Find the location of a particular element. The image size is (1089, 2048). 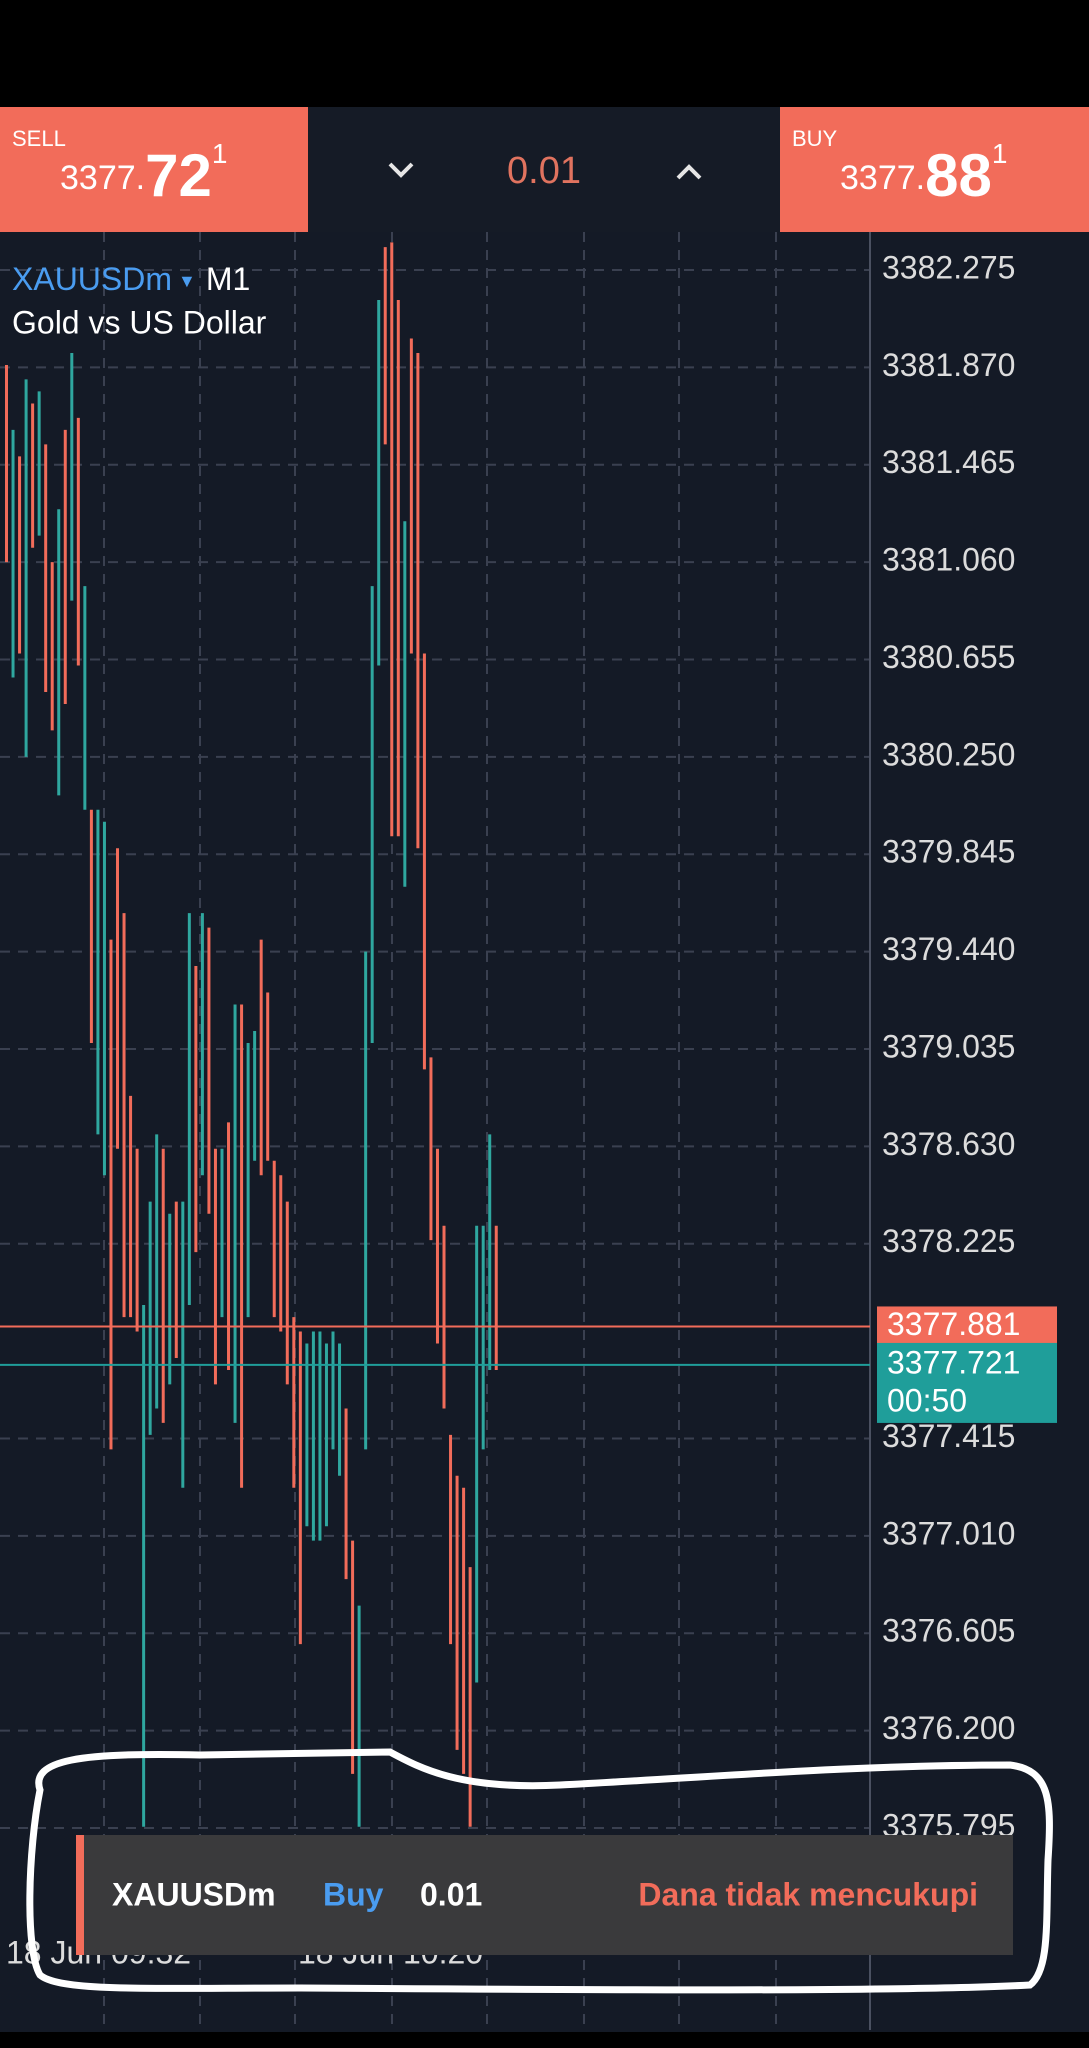

buy-price-sup: 1 is located at coordinates (1000, 153).